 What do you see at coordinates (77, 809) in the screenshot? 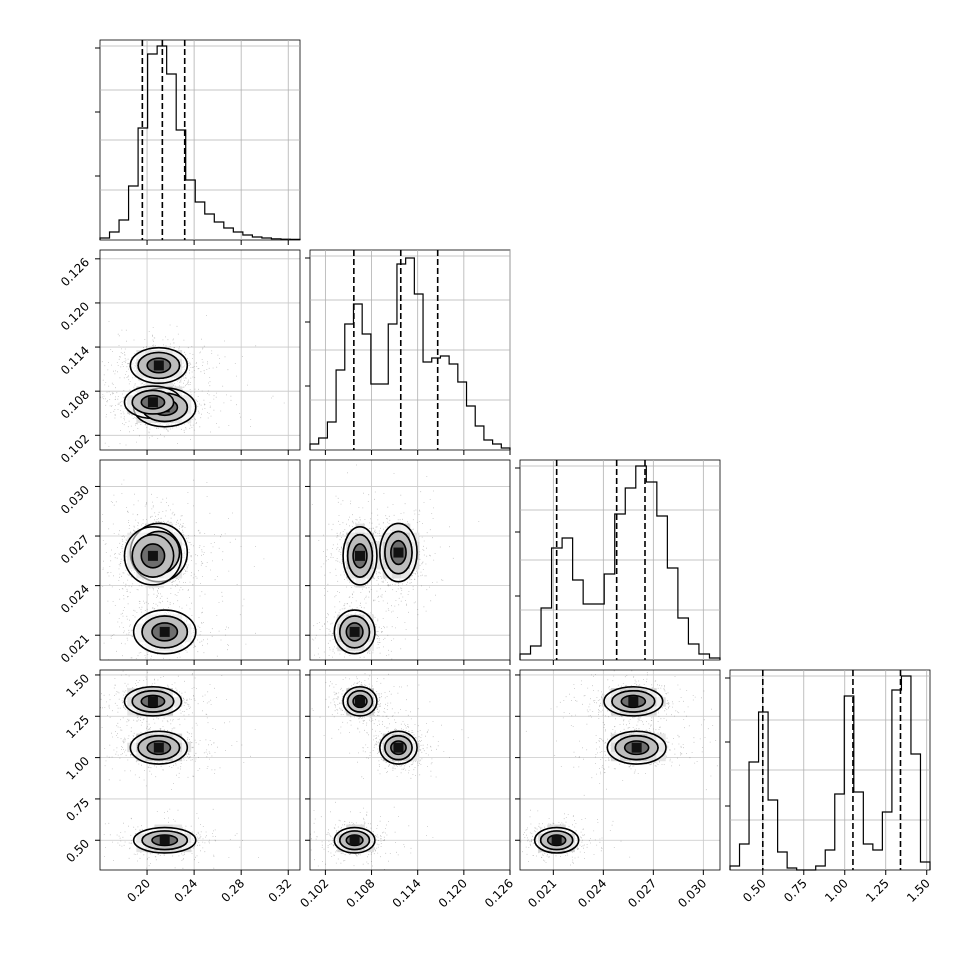
I see `y-tick-label: 0.75` at bounding box center [77, 809].